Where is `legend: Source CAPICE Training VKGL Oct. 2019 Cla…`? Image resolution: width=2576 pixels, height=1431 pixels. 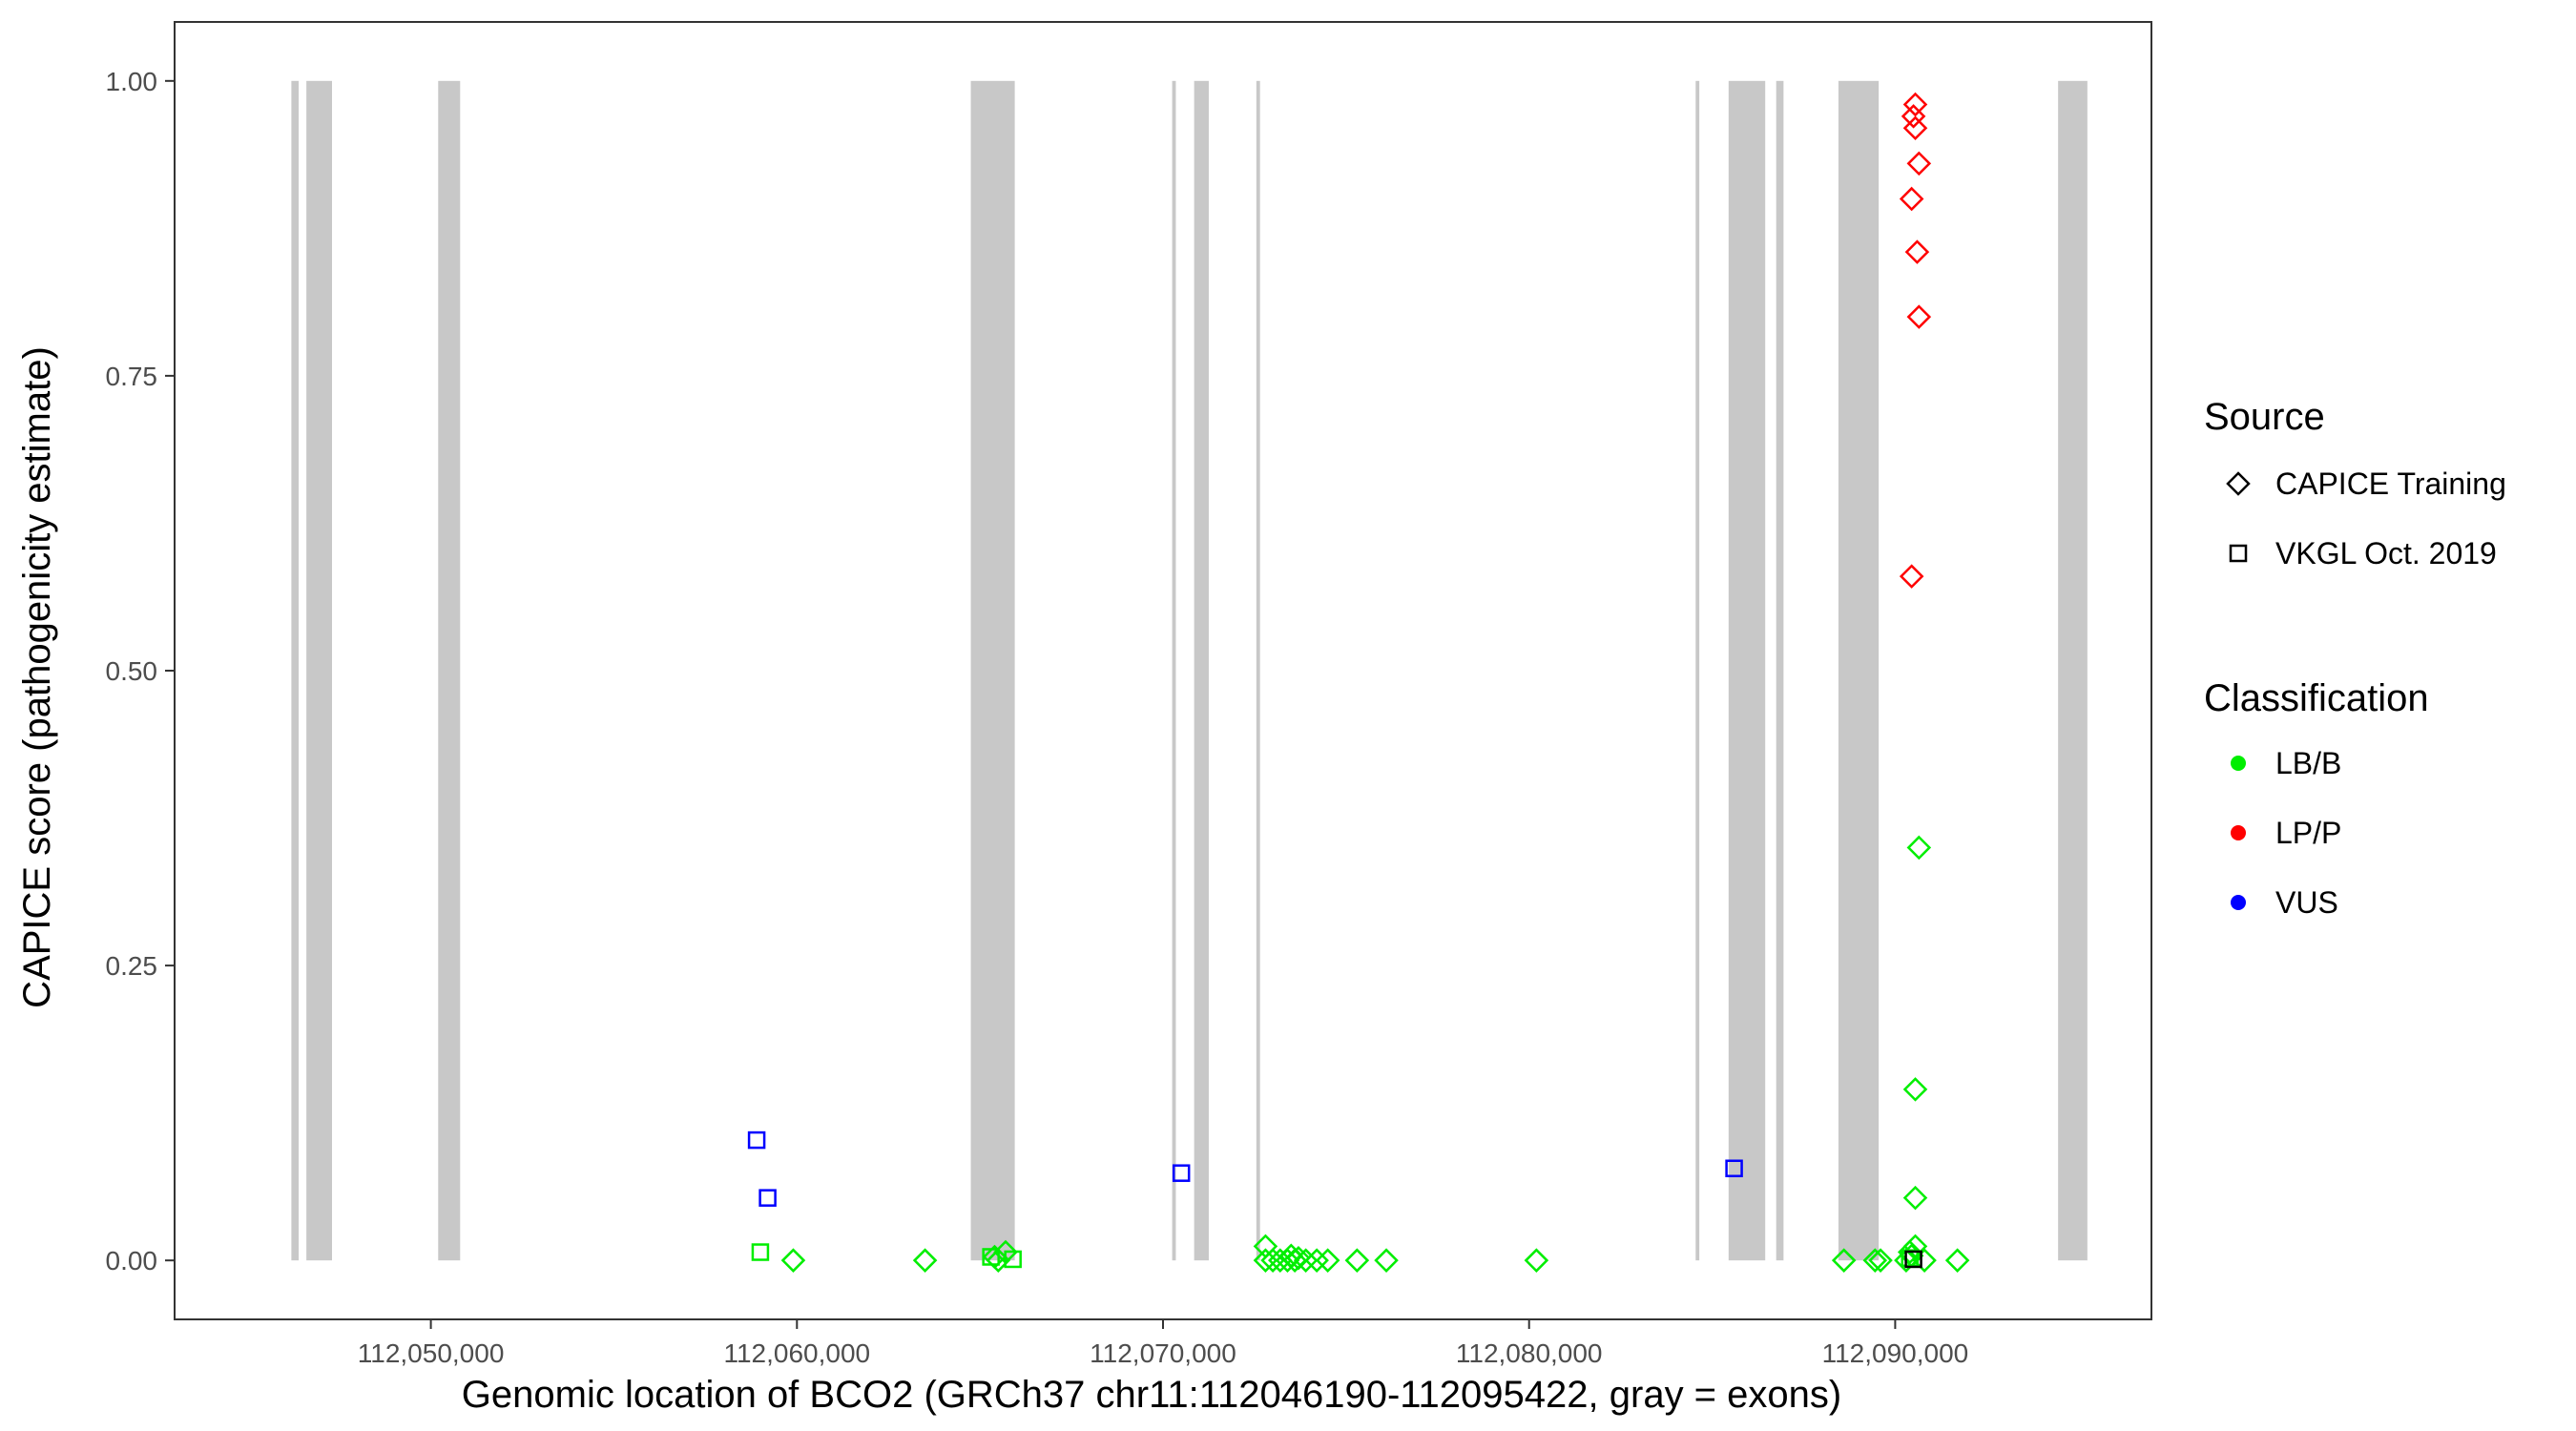 legend: Source CAPICE Training VKGL Oct. 2019 Cla… is located at coordinates (2355, 658).